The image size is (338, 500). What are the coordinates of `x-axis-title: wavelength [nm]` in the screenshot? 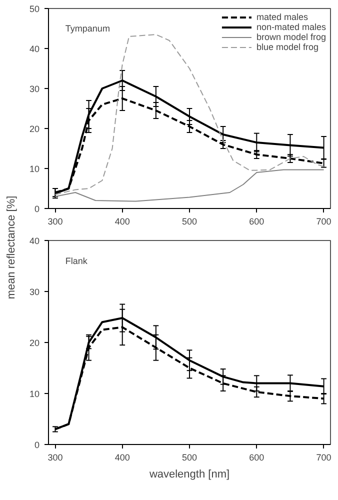 It's located at (189, 474).